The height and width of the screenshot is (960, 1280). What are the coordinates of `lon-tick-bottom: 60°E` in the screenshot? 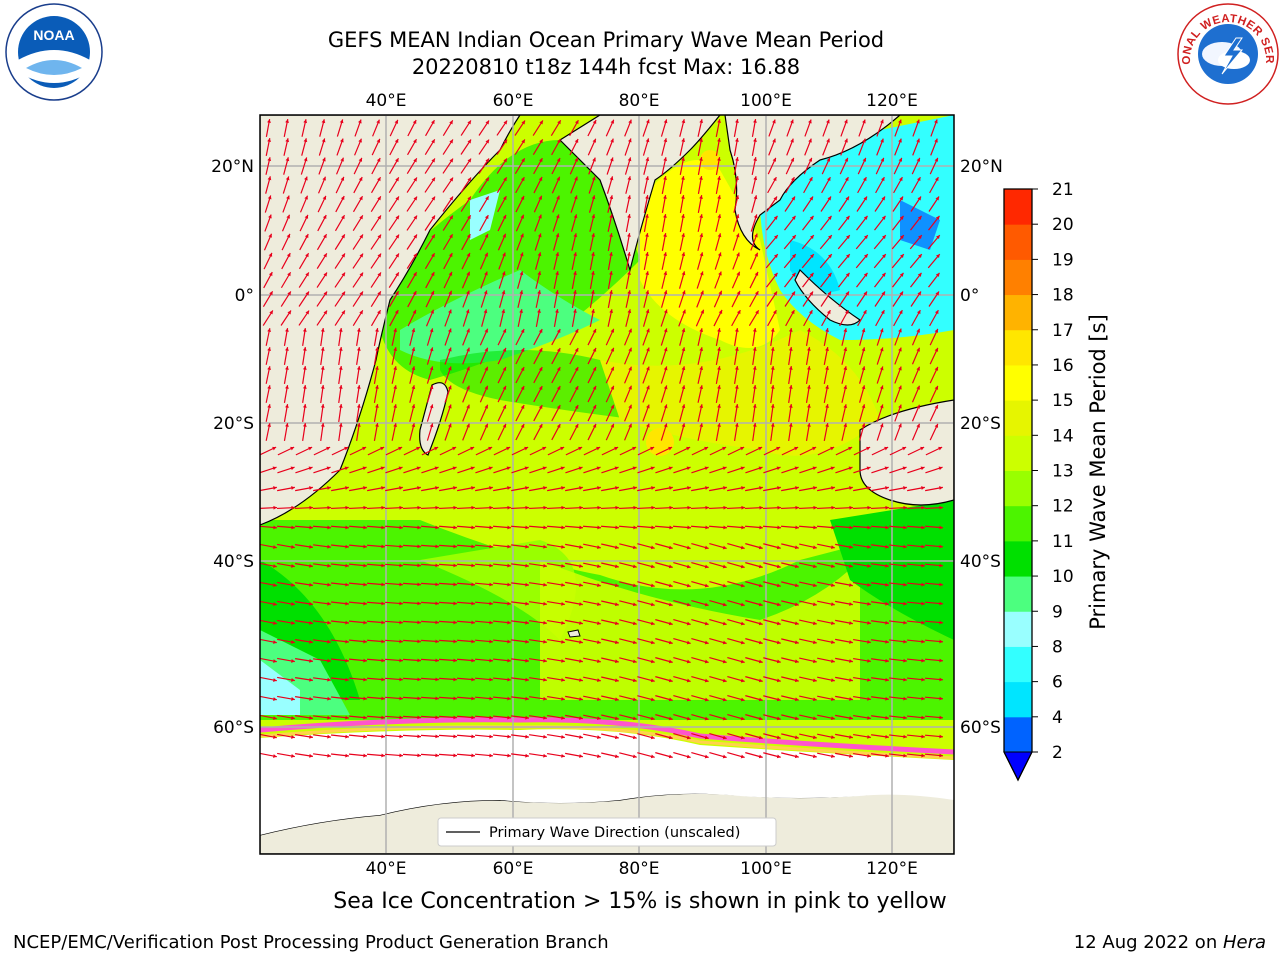 It's located at (513, 869).